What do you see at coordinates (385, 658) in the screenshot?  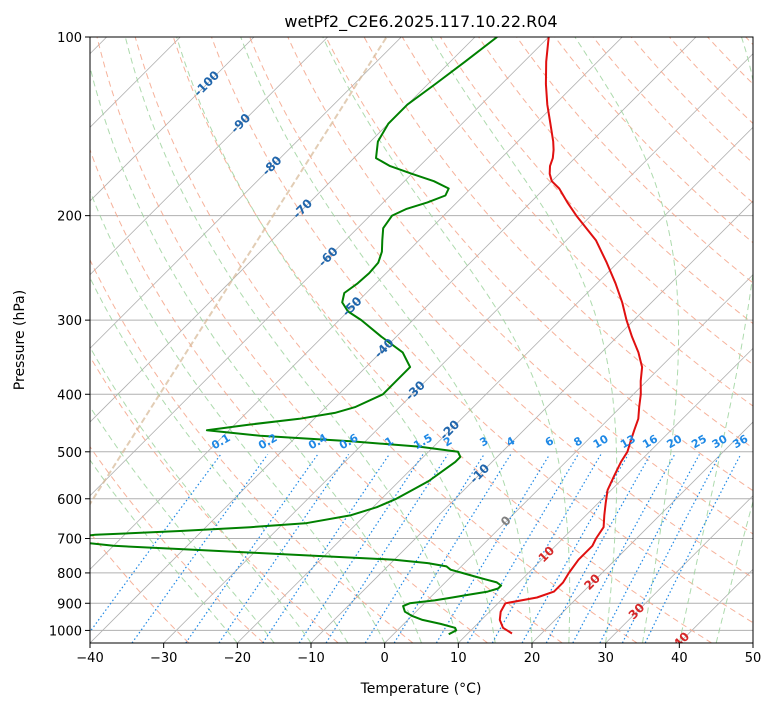 I see `x-tick-label: 0` at bounding box center [385, 658].